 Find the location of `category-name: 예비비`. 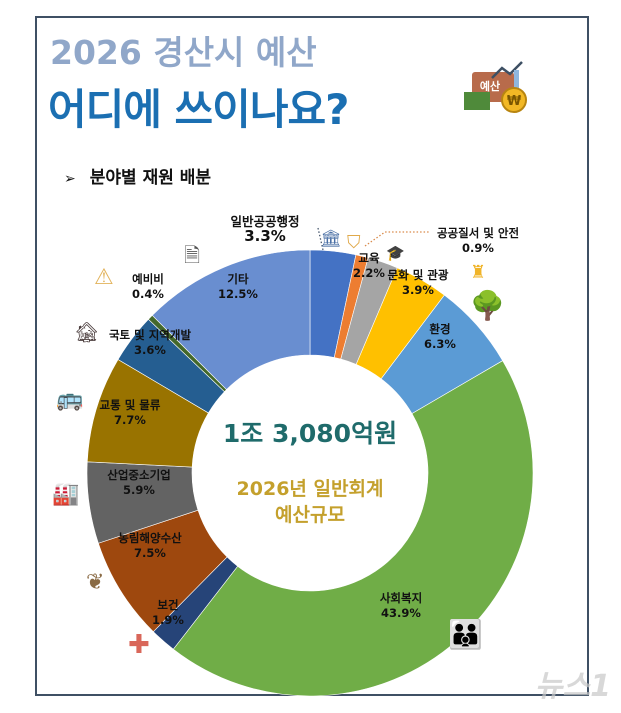

category-name: 예비비 is located at coordinates (148, 279).